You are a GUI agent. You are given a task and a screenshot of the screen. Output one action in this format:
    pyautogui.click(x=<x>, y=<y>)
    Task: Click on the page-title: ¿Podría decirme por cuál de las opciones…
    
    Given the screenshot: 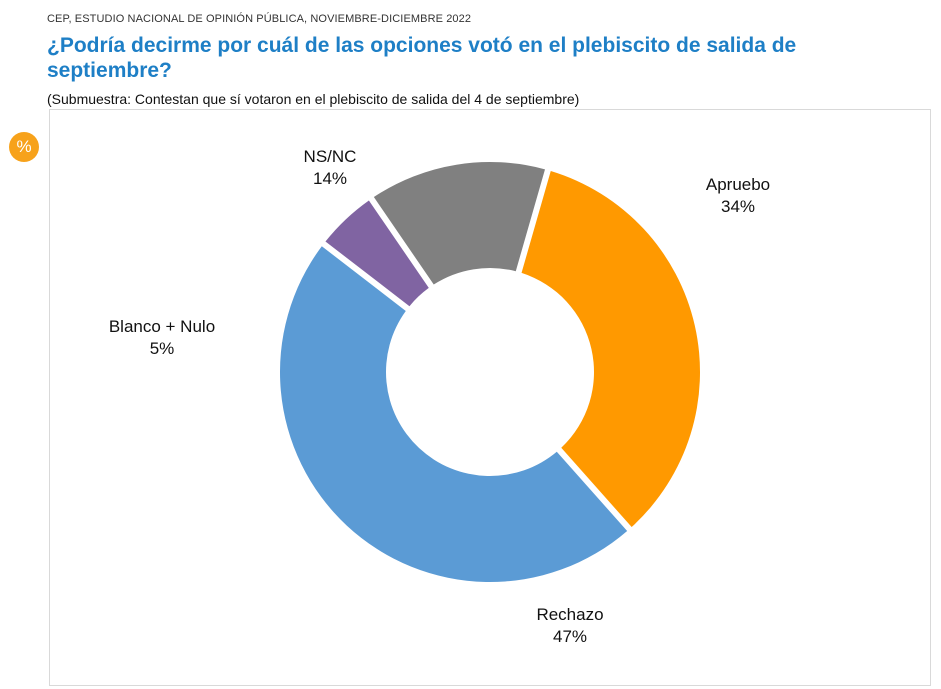 What is the action you would take?
    pyautogui.click(x=422, y=58)
    